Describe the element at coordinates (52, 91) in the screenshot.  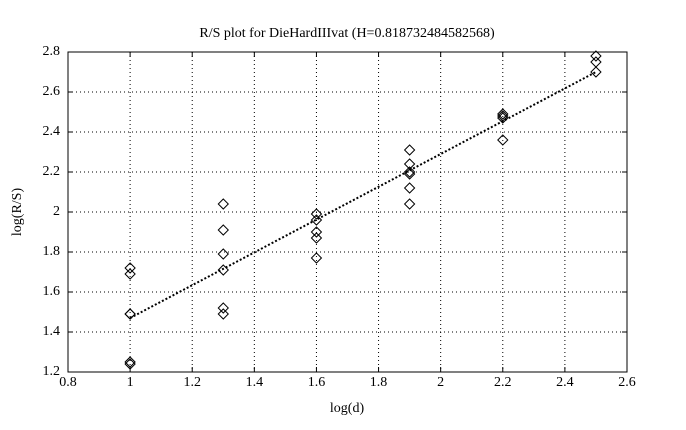
I see `y-tick-label: 2.6` at that location.